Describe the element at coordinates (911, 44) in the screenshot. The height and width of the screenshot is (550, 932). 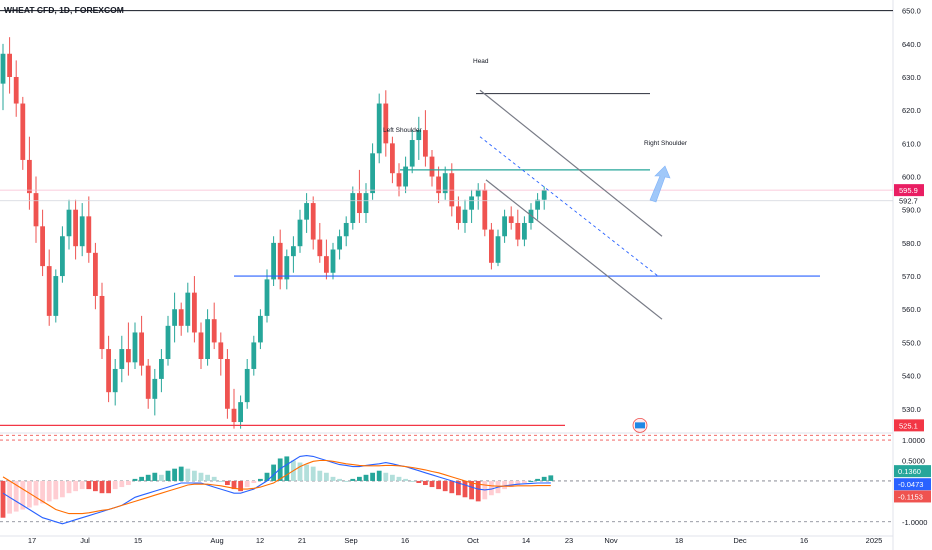
I see `price-tick-label: 640.0` at that location.